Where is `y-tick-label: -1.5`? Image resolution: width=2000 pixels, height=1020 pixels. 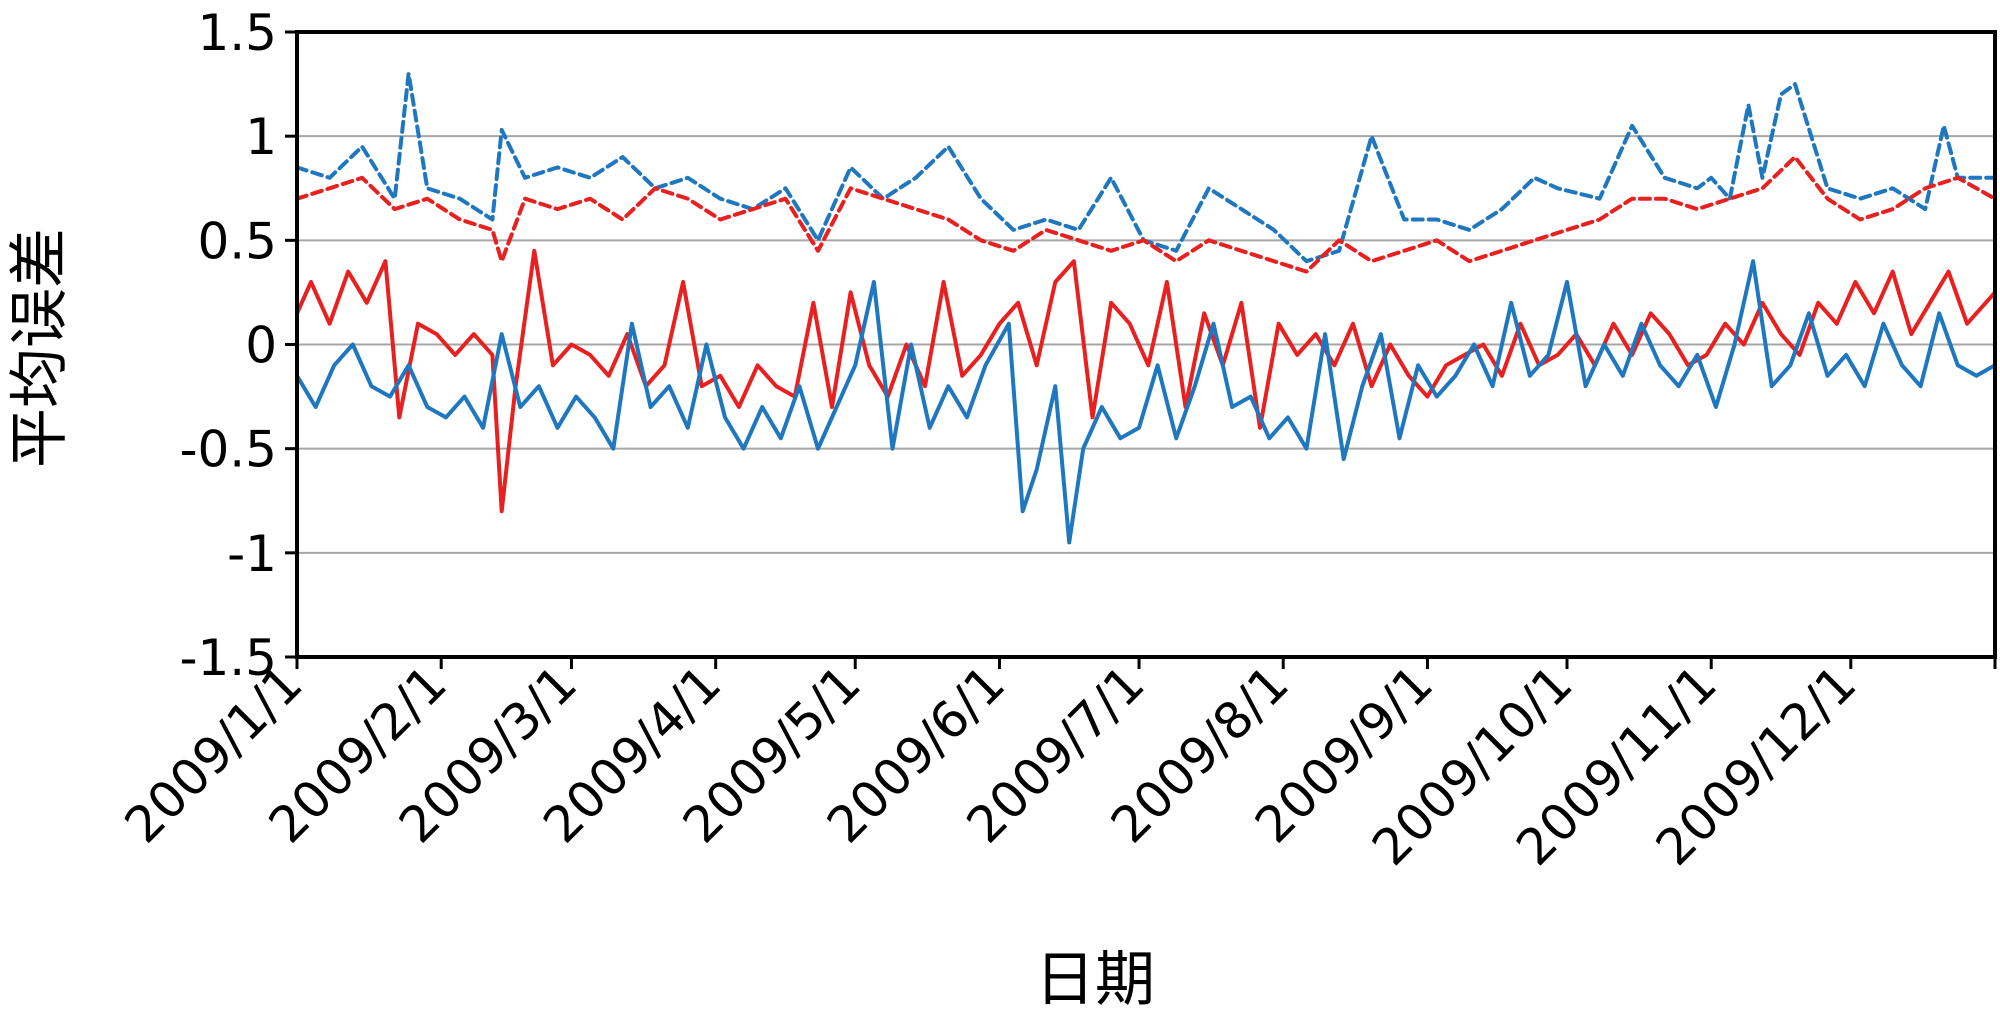
y-tick-label: -1.5 is located at coordinates (228, 658).